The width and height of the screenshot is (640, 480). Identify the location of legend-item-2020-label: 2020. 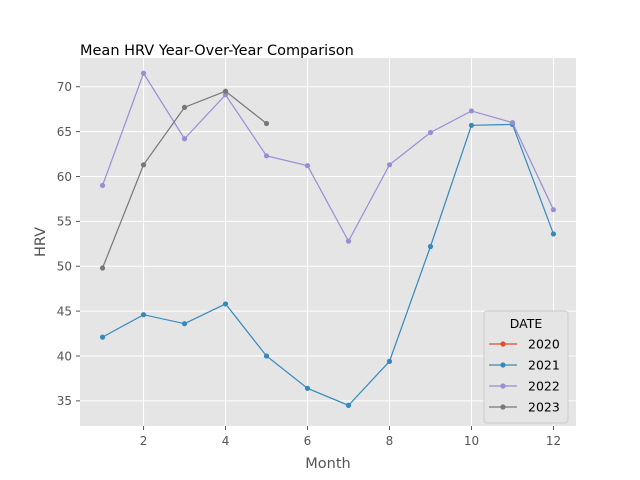
(544, 343).